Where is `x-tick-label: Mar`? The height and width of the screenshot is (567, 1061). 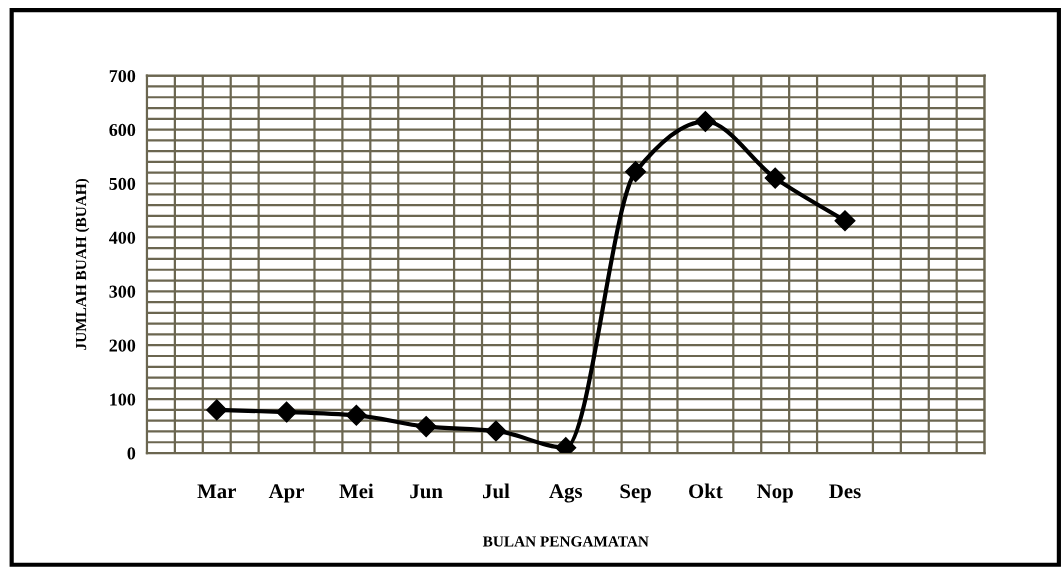 x-tick-label: Mar is located at coordinates (216, 491).